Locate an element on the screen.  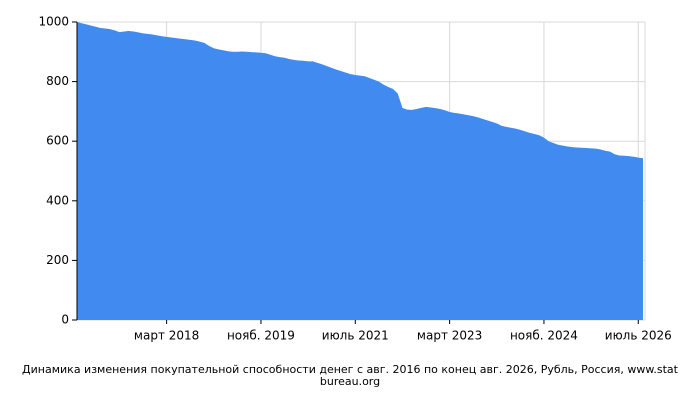
y-tick-label: 1000 is located at coordinates (53, 22).